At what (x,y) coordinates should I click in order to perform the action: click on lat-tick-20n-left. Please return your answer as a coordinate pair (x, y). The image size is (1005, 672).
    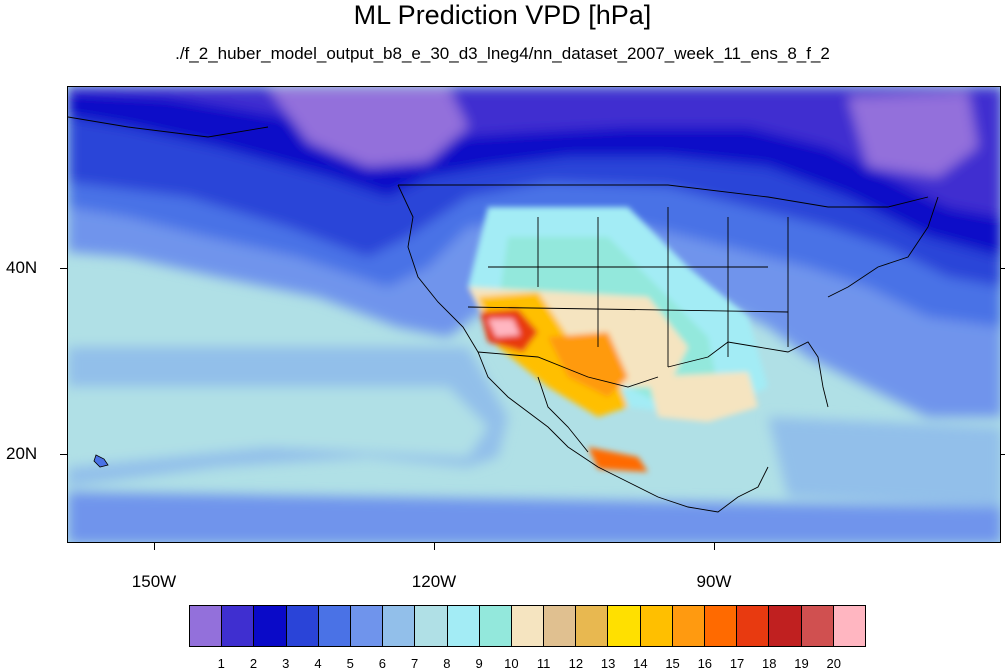
    Looking at the image, I should click on (63, 454).